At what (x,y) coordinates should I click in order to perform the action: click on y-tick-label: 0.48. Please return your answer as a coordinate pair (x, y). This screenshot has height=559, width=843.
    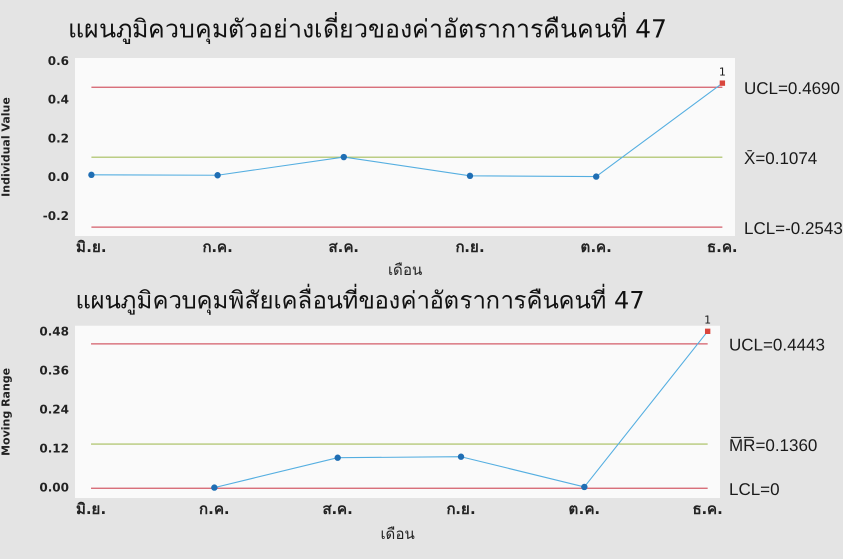
    Looking at the image, I should click on (54, 331).